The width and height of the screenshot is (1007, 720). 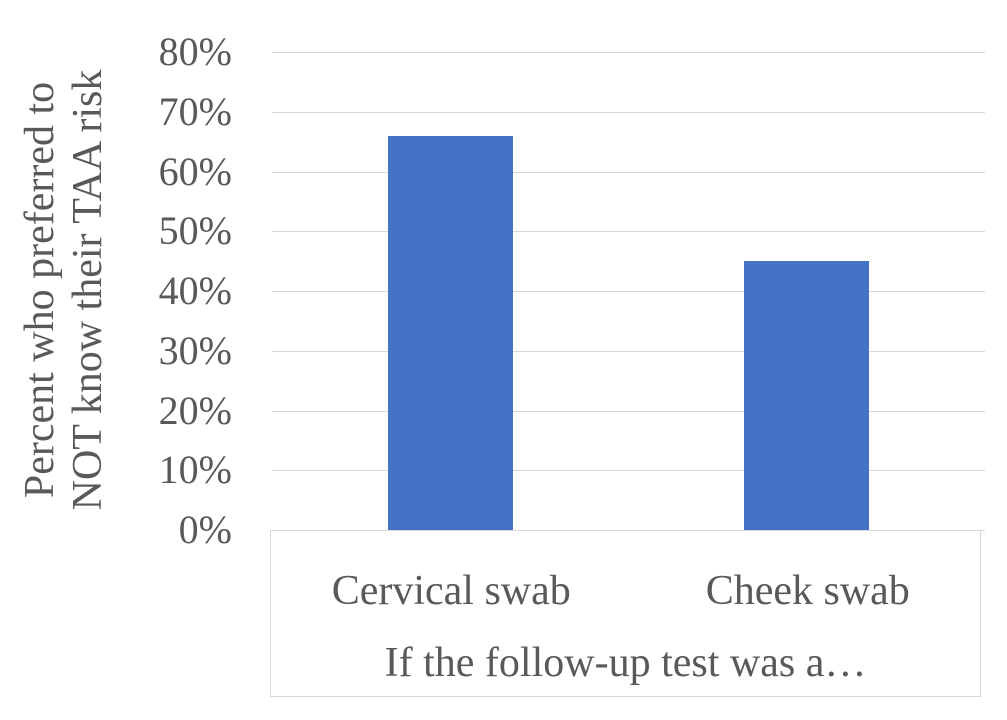 I want to click on y-axis-tick-label-0: 0%, so click(x=205, y=529).